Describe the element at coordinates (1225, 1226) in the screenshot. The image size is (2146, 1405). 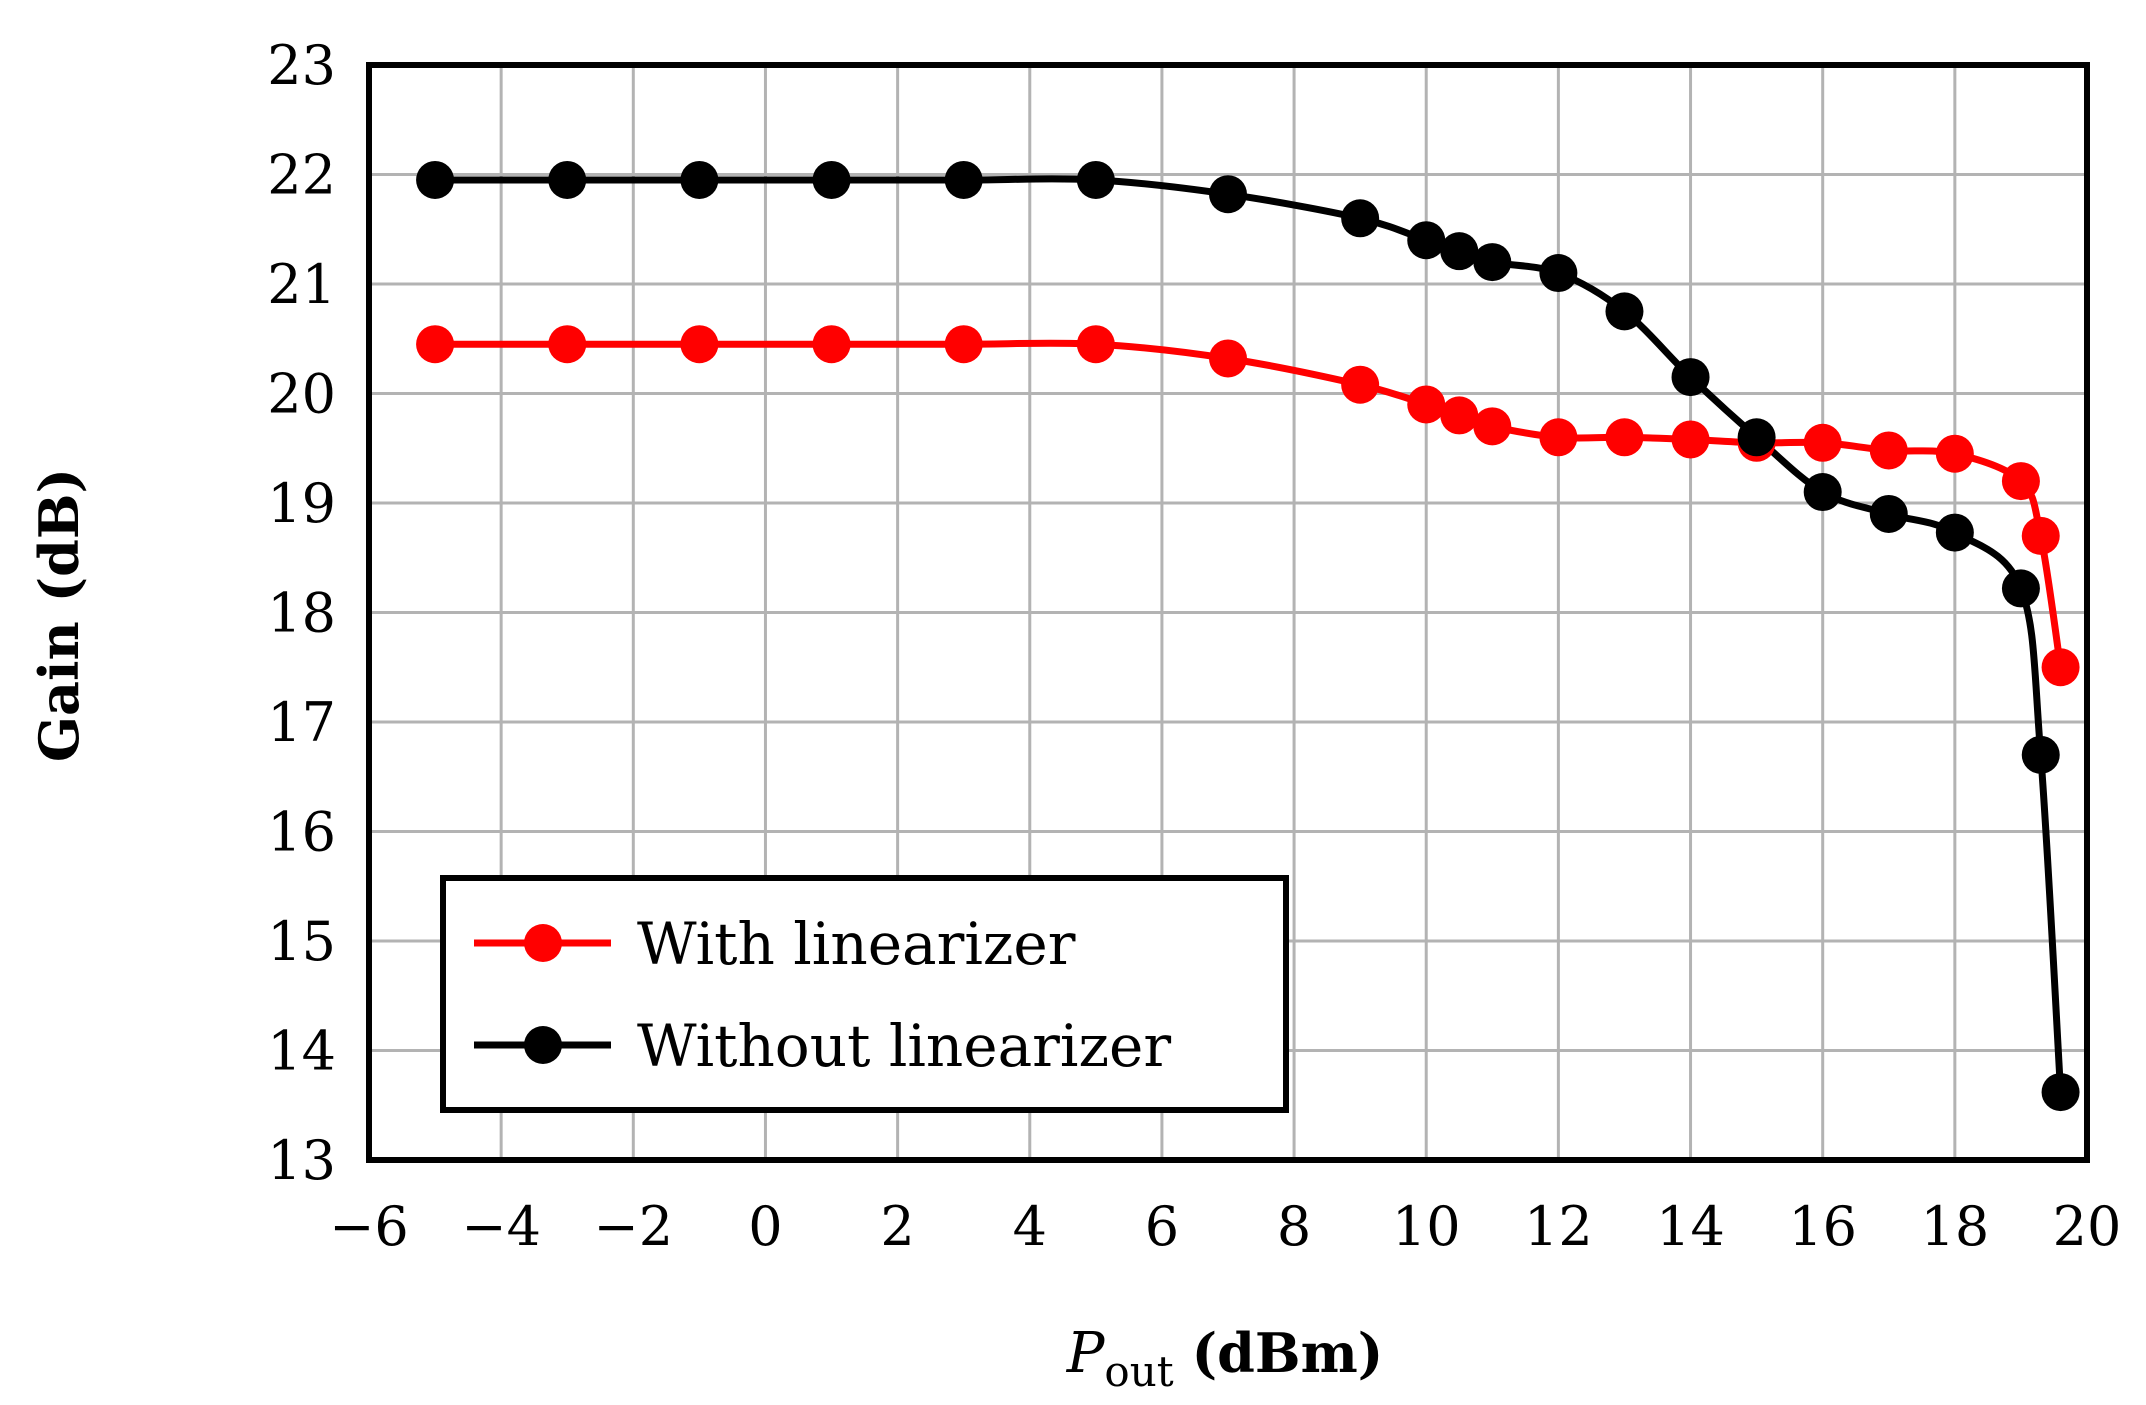
I see `x-tick-labels: −6 −4 −2 0 2 4 6 8 10 12 14 16 18 20` at that location.